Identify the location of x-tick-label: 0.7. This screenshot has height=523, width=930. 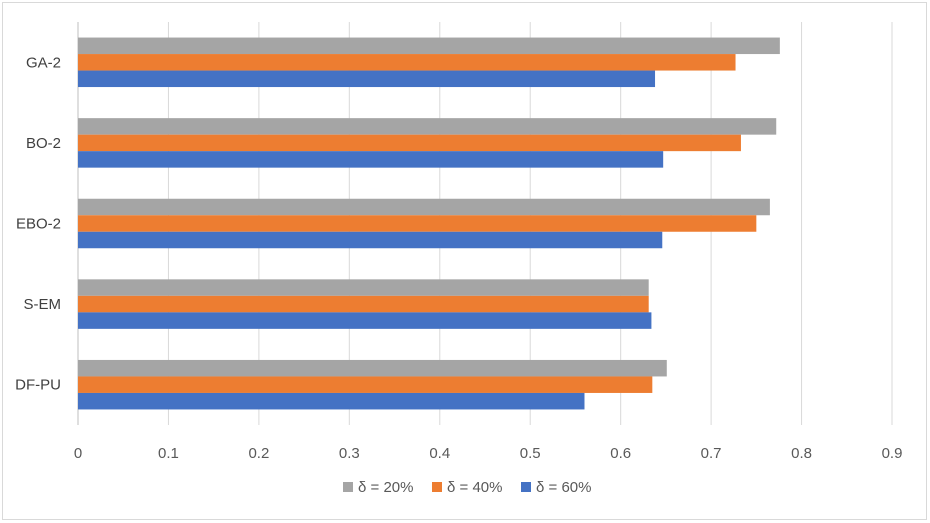
(711, 453).